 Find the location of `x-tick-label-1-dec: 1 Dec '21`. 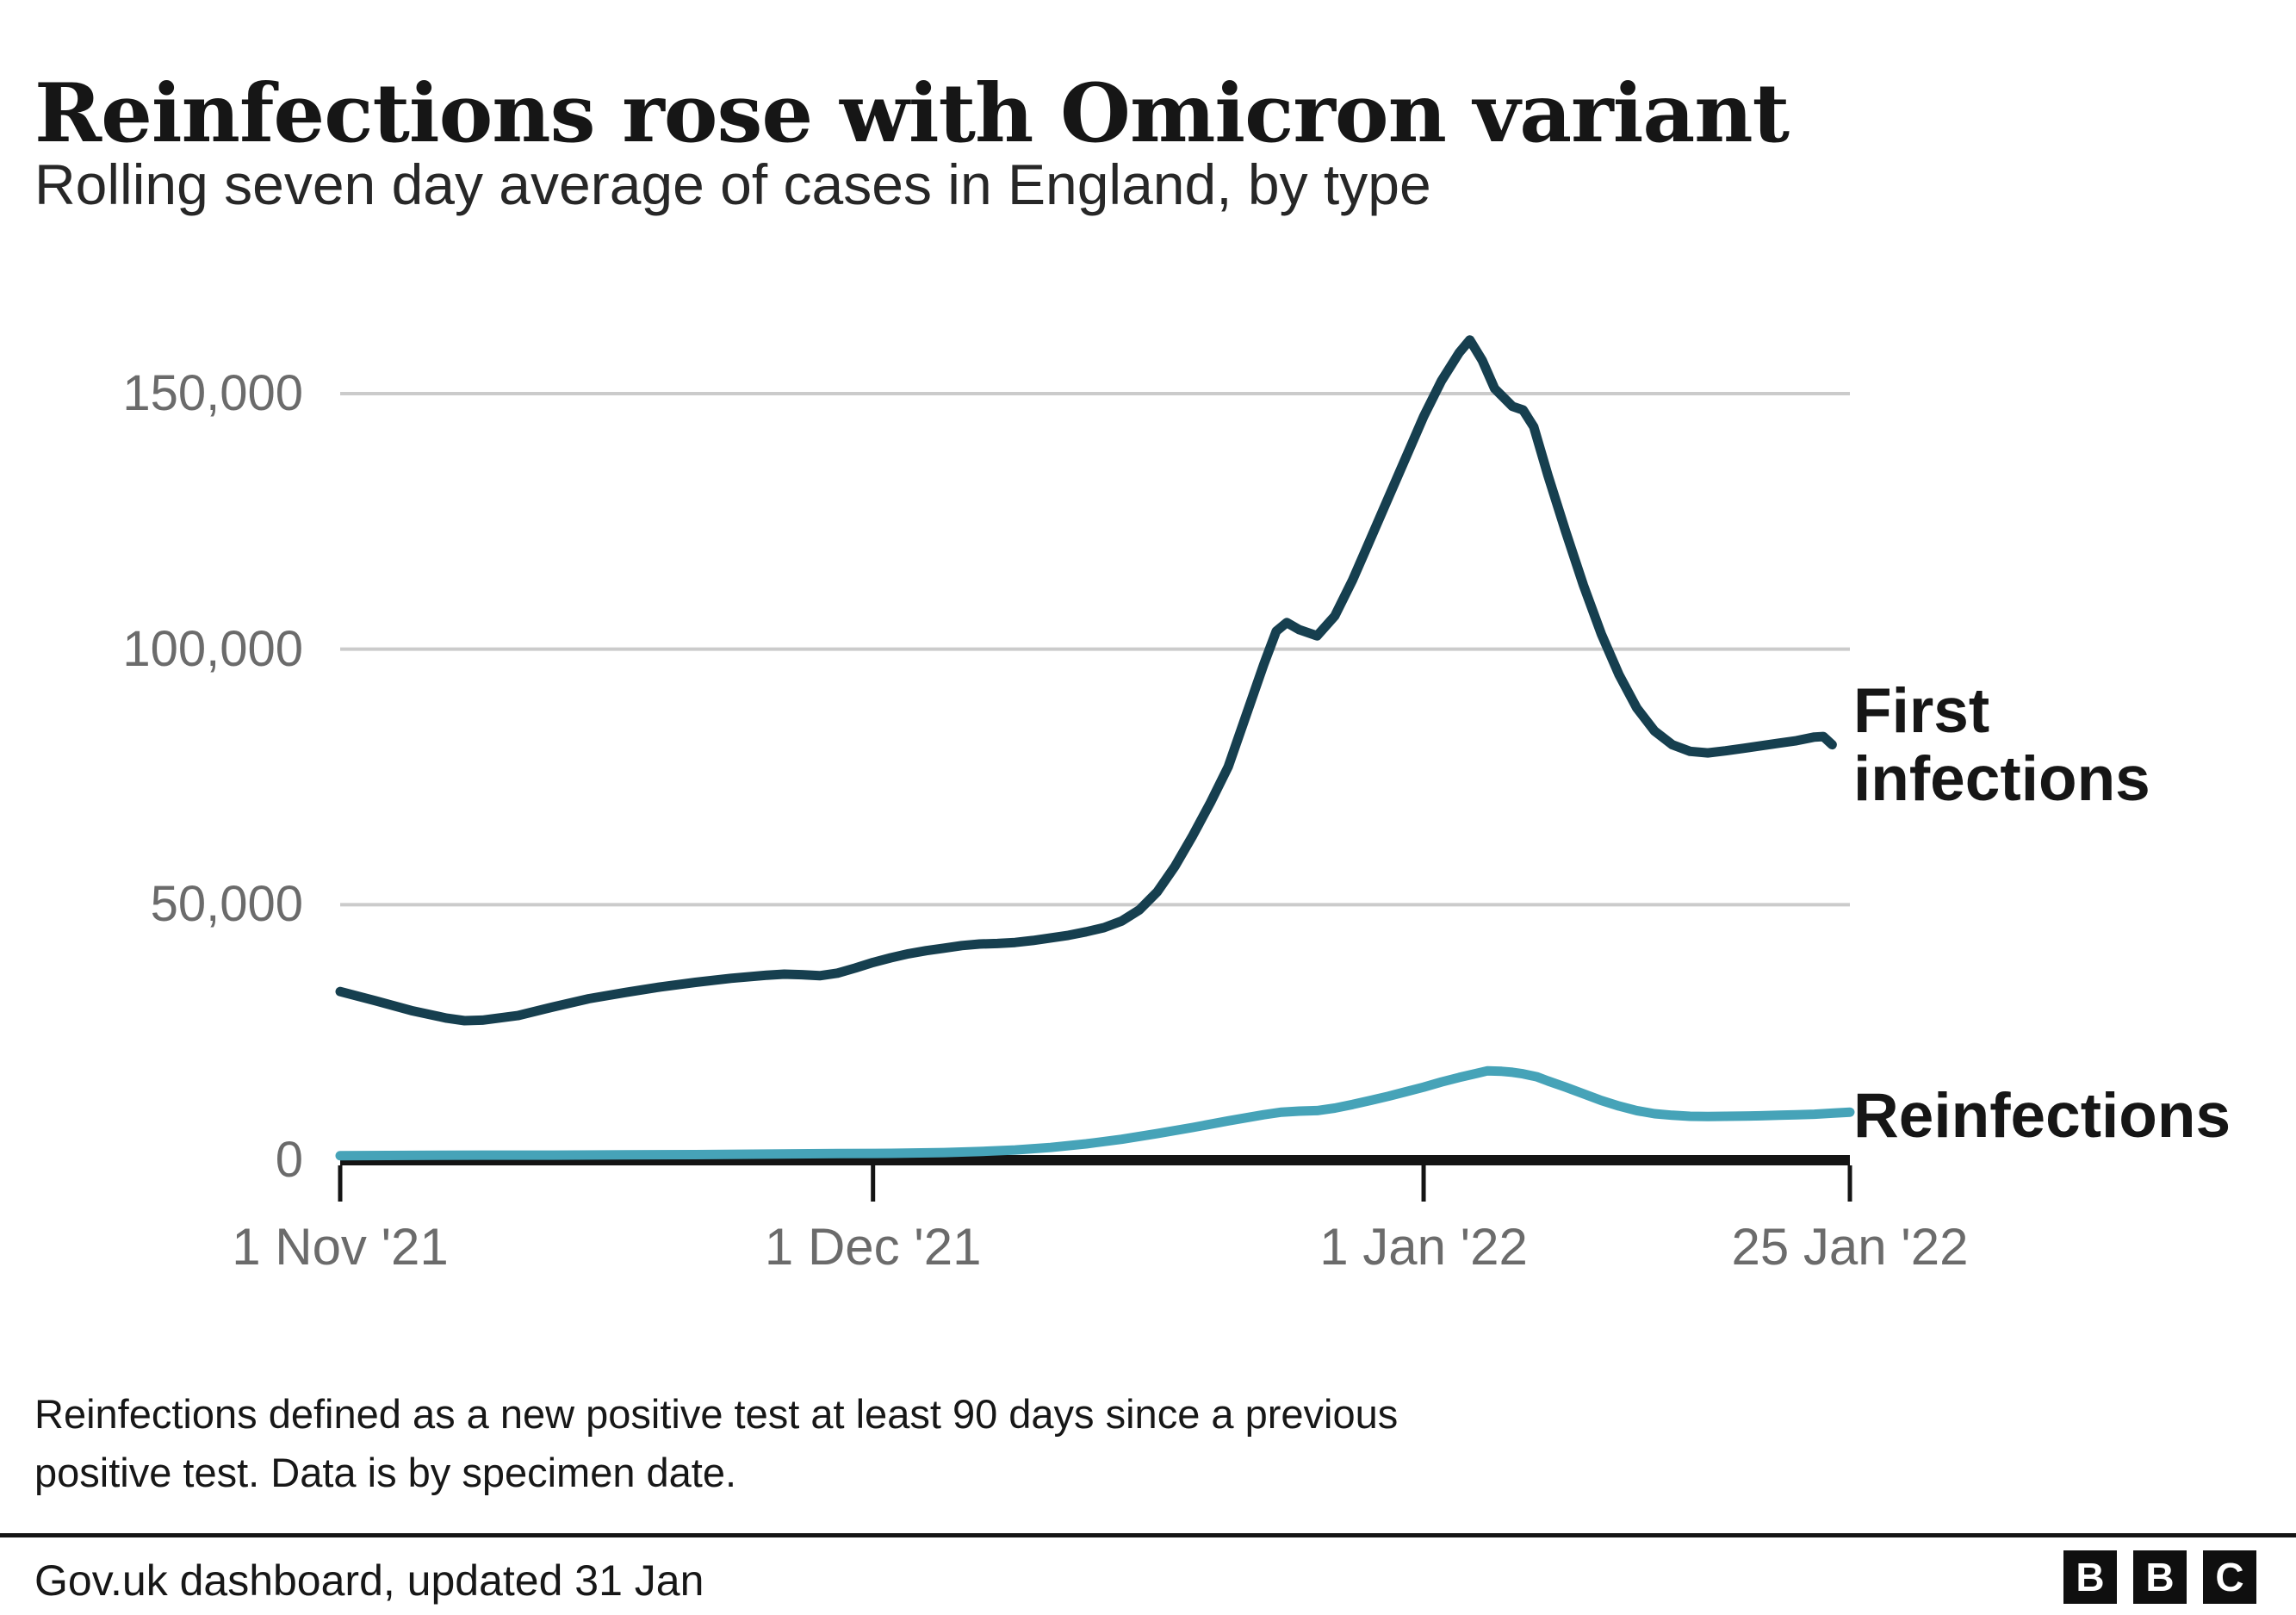

x-tick-label-1-dec: 1 Dec '21 is located at coordinates (873, 1247).